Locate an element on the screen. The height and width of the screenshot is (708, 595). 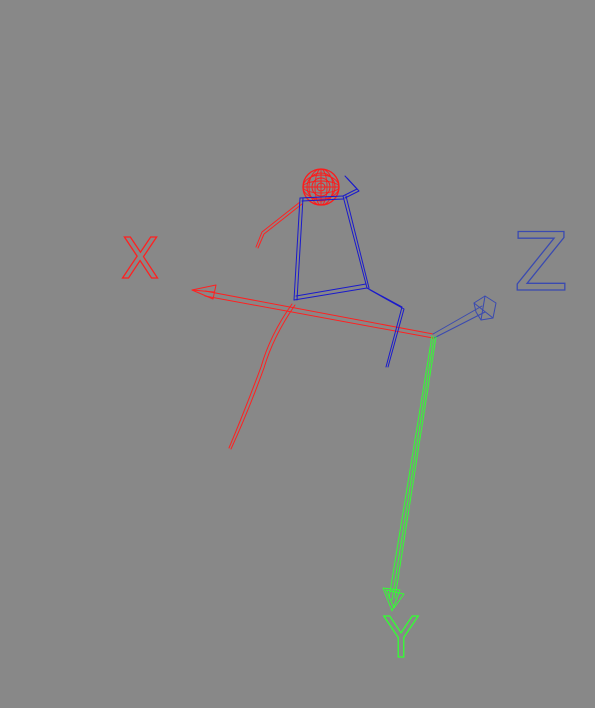
figure-left-limbs is located at coordinates (265, 325).